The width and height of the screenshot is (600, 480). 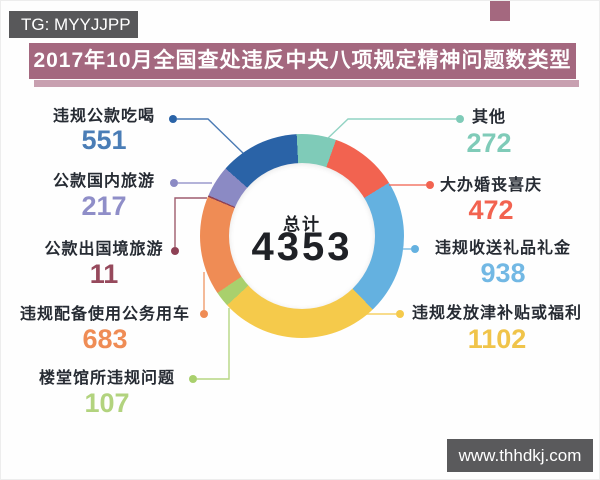 What do you see at coordinates (411, 249) in the screenshot?
I see `leader-shousong-lipin` at bounding box center [411, 249].